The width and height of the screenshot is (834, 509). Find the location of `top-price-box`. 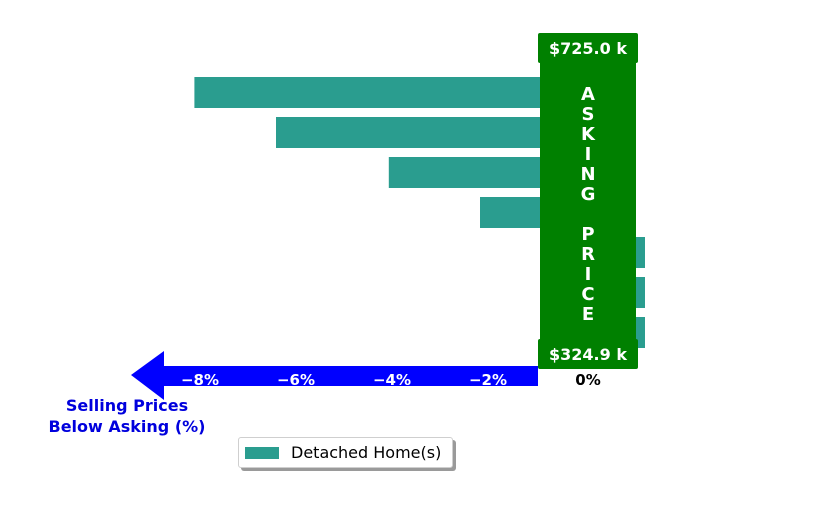

top-price-box is located at coordinates (588, 48).